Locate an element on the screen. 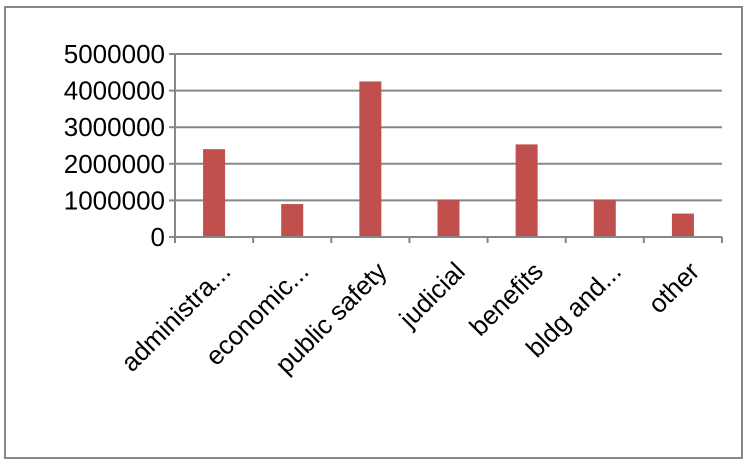 This screenshot has height=468, width=750. y-tick-label: 1000000 is located at coordinates (114, 200).